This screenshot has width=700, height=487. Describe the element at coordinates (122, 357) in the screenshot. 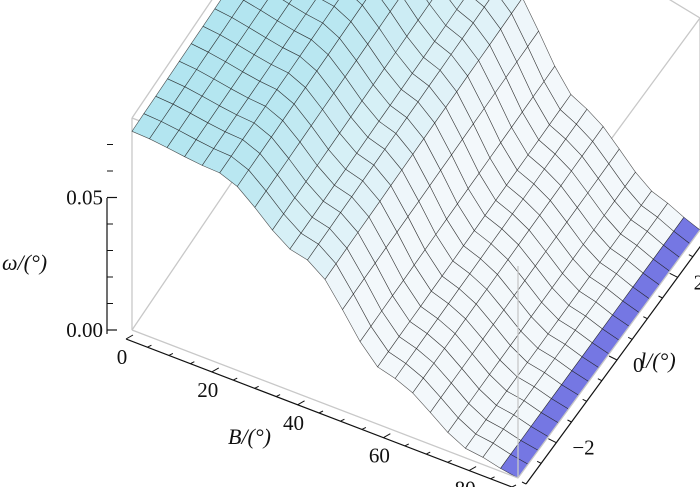

I see `x-tick-label: 0` at that location.